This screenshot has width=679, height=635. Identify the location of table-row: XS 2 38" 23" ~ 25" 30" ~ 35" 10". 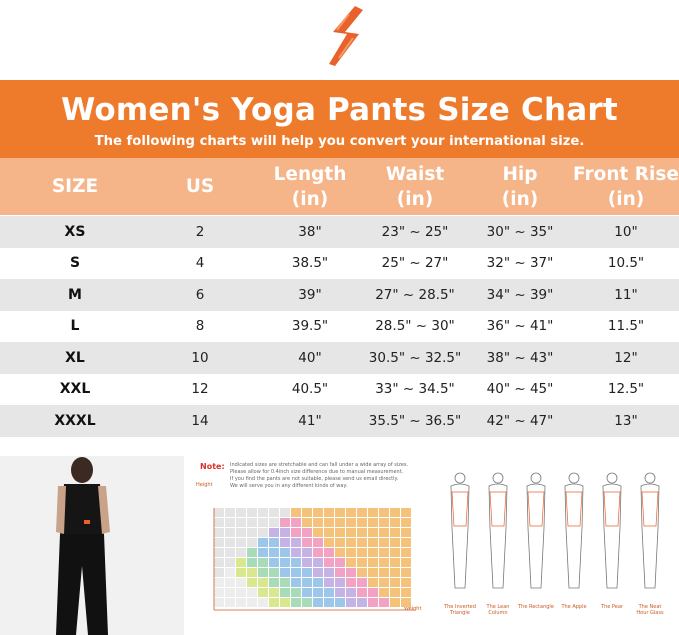
(339, 232).